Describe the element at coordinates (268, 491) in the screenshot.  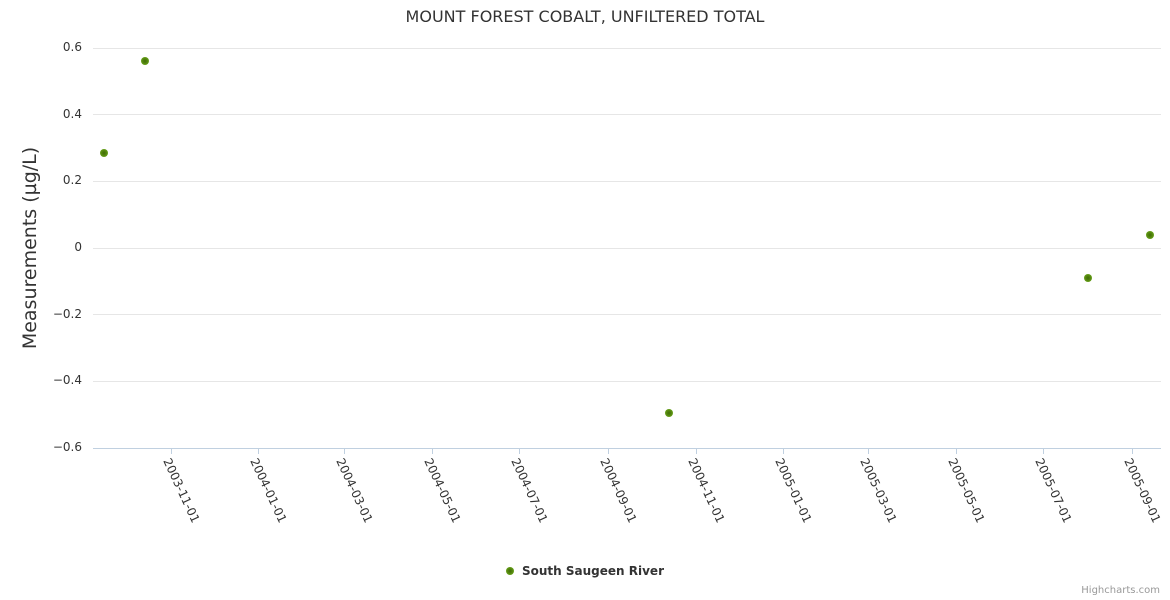
I see `x-axis-label: 2004-01-01` at that location.